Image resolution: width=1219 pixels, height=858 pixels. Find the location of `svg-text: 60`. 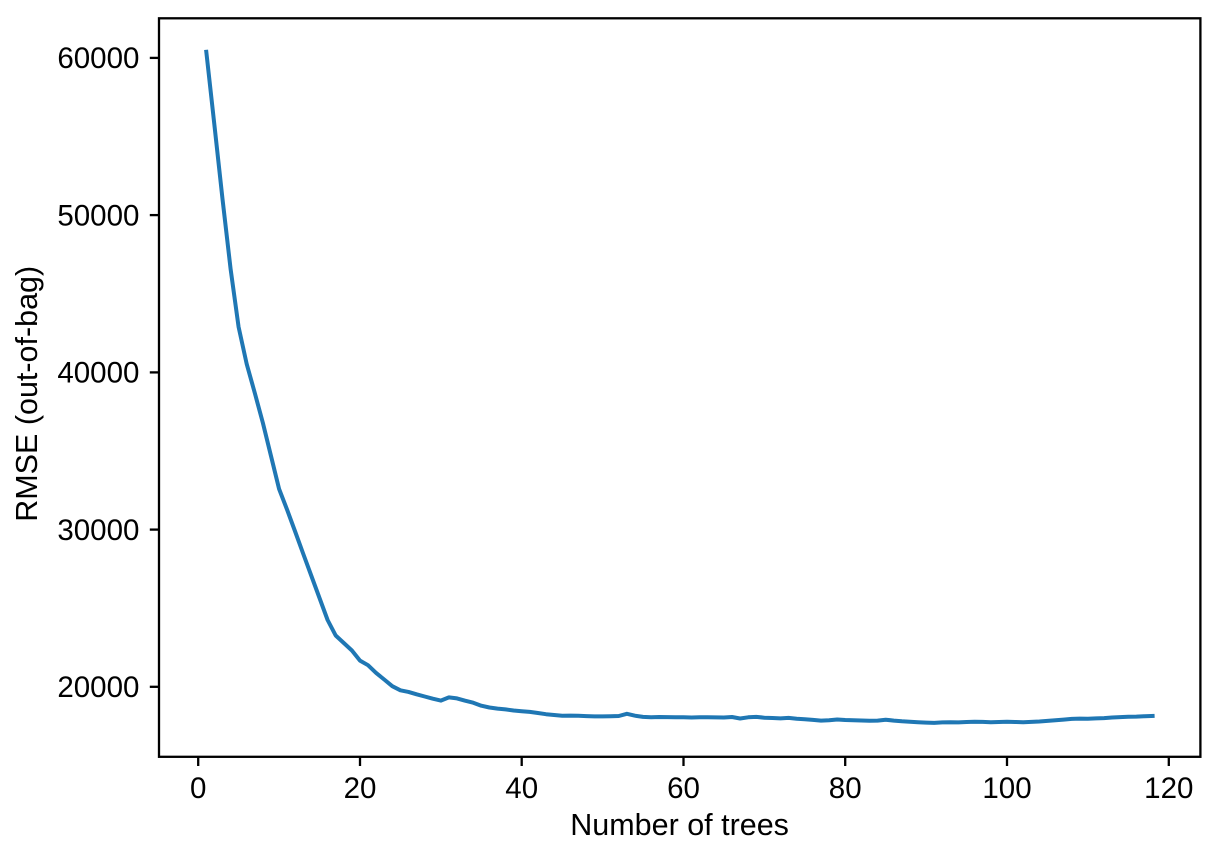

svg-text: 60 is located at coordinates (683, 788).